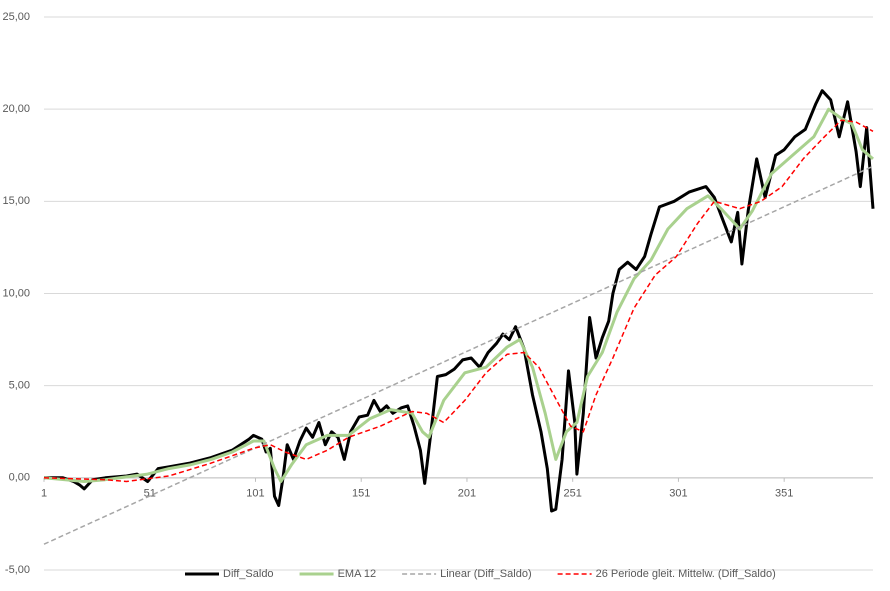 The image size is (890, 591). What do you see at coordinates (467, 494) in the screenshot?
I see `x-tick-label: 201` at bounding box center [467, 494].